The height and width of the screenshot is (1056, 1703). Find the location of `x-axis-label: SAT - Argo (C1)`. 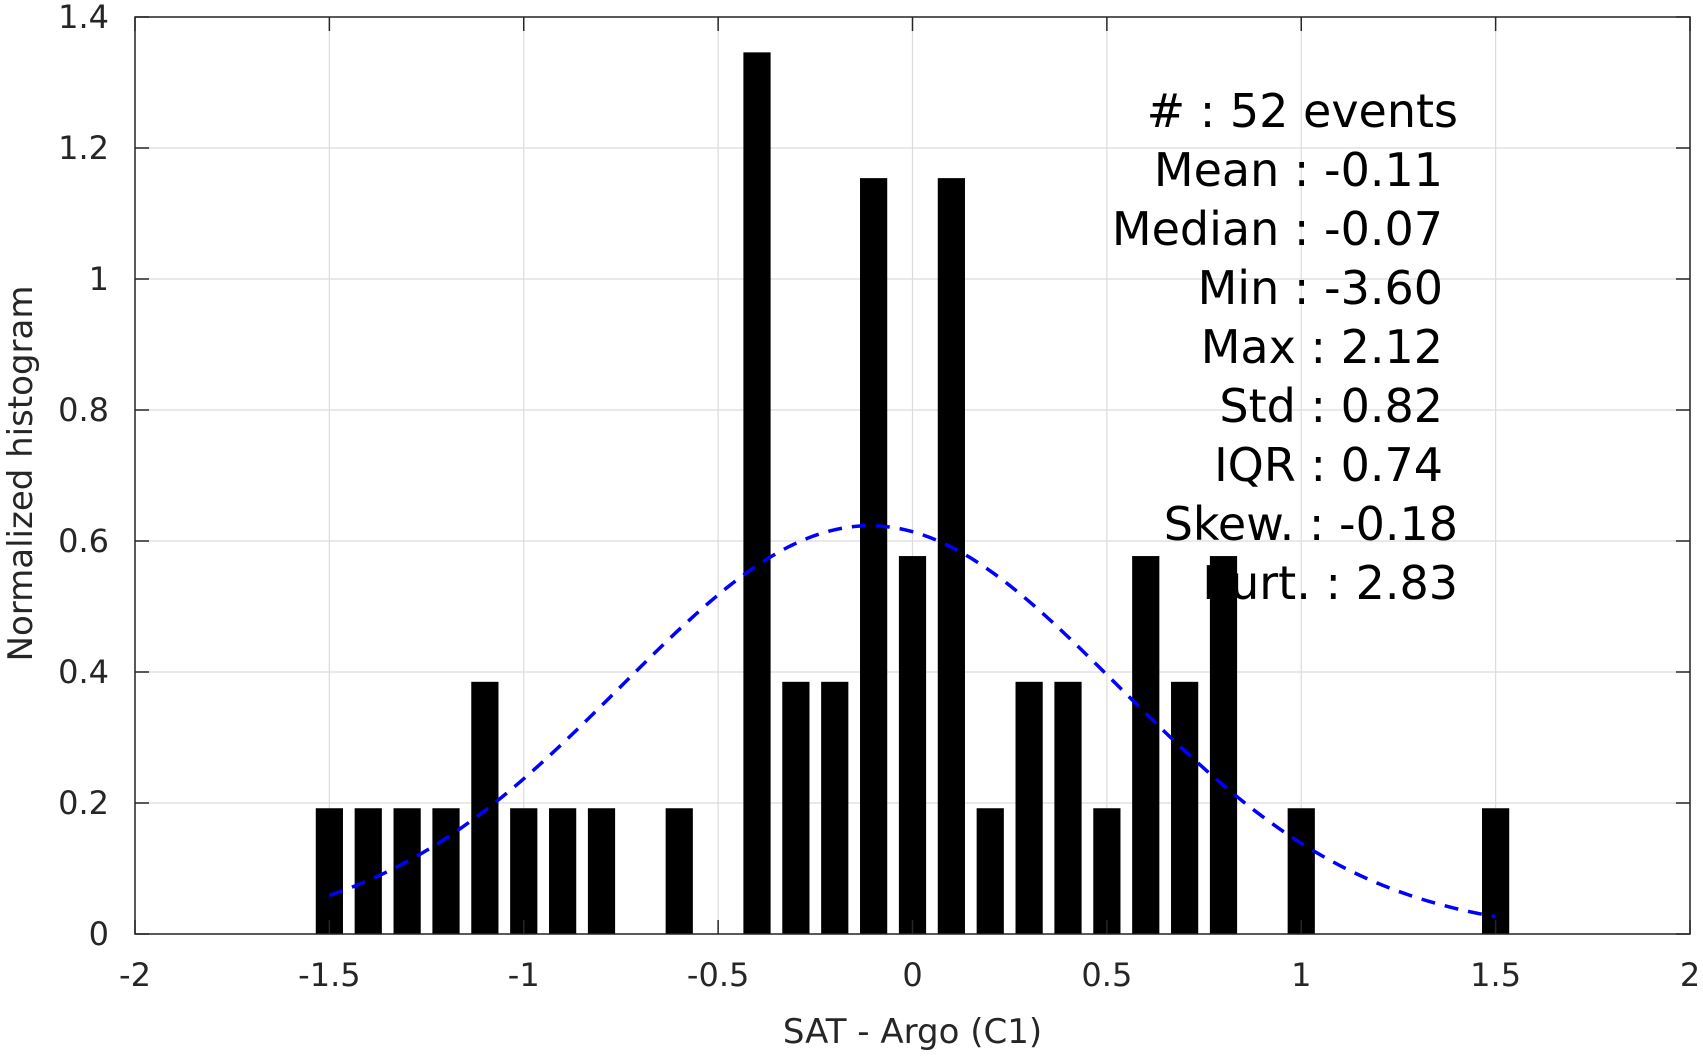

x-axis-label: SAT - Argo (C1) is located at coordinates (912, 1032).